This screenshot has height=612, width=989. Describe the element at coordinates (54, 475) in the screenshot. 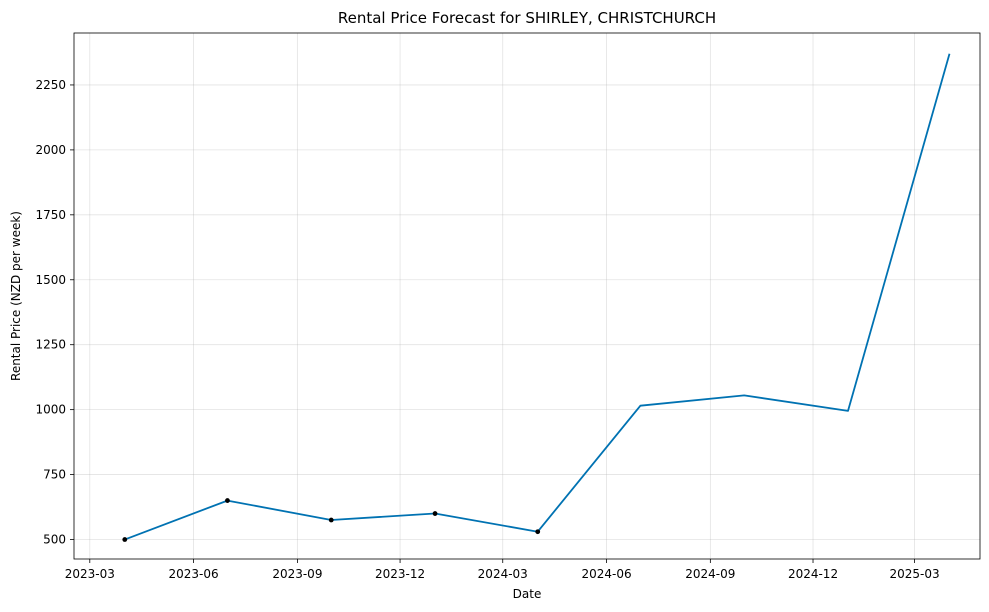

I see `y-tick-label: 750` at that location.